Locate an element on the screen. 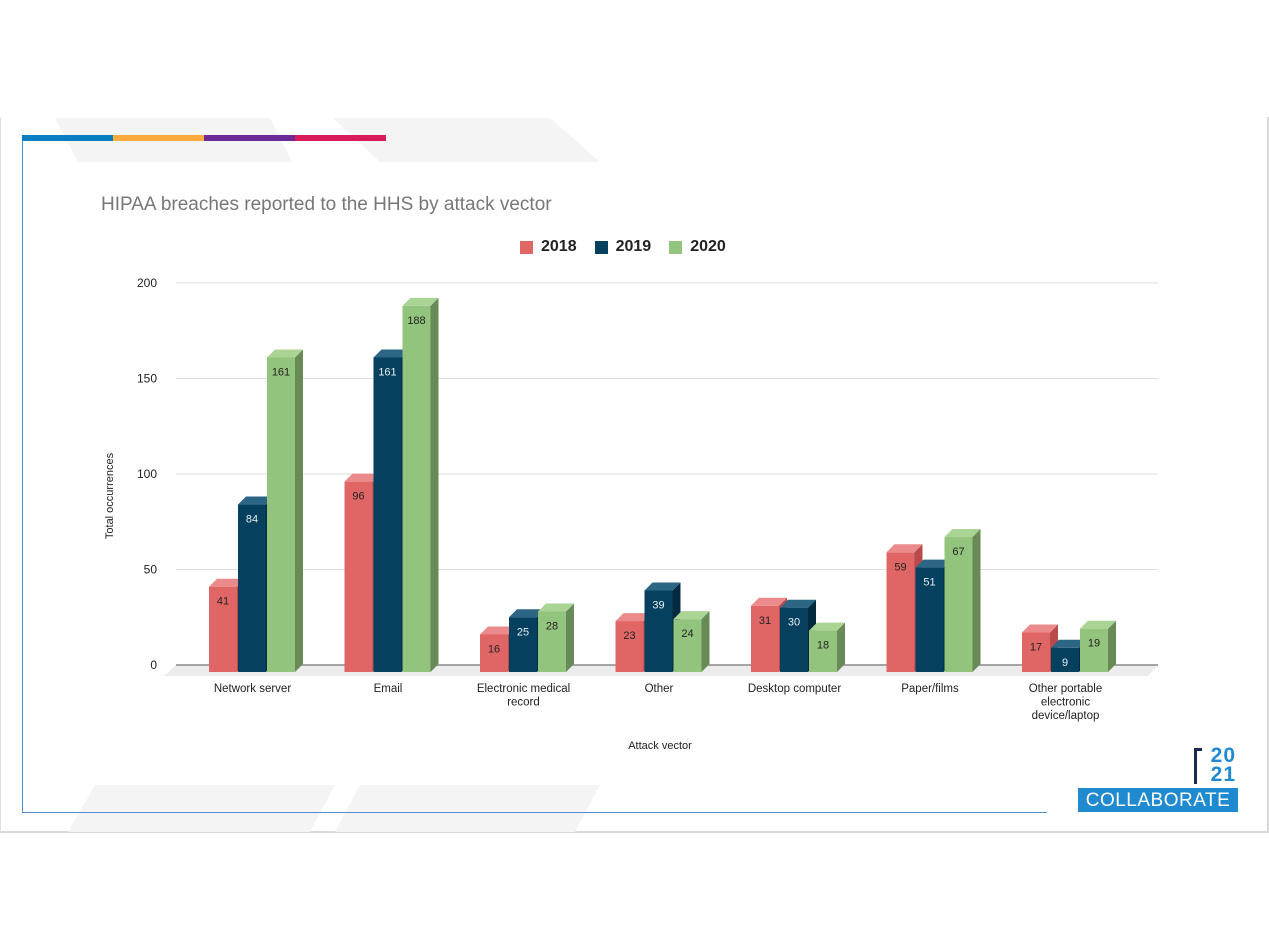 This screenshot has width=1269, height=952. data-label: 28 is located at coordinates (552, 627).